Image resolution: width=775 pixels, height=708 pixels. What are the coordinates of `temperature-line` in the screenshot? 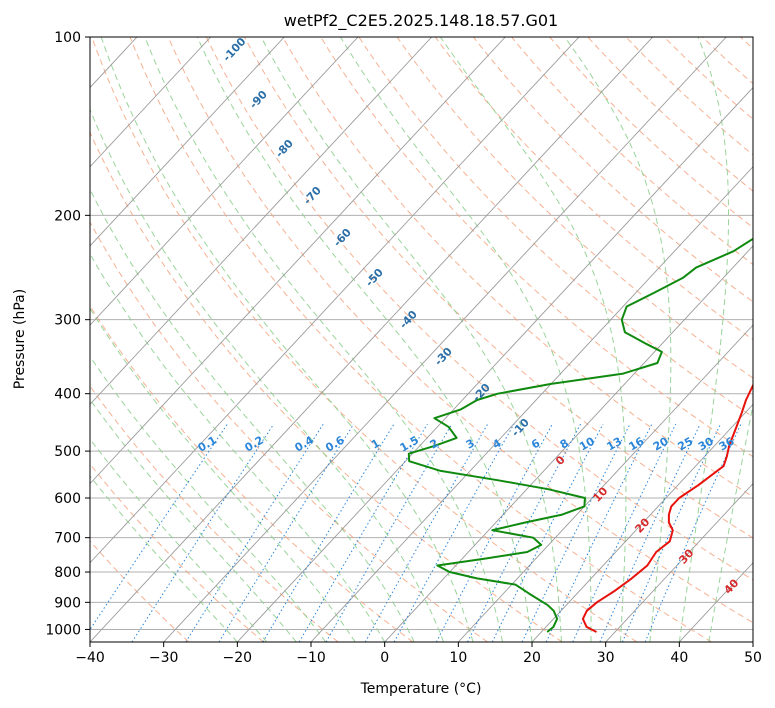 It's located at (667, 508).